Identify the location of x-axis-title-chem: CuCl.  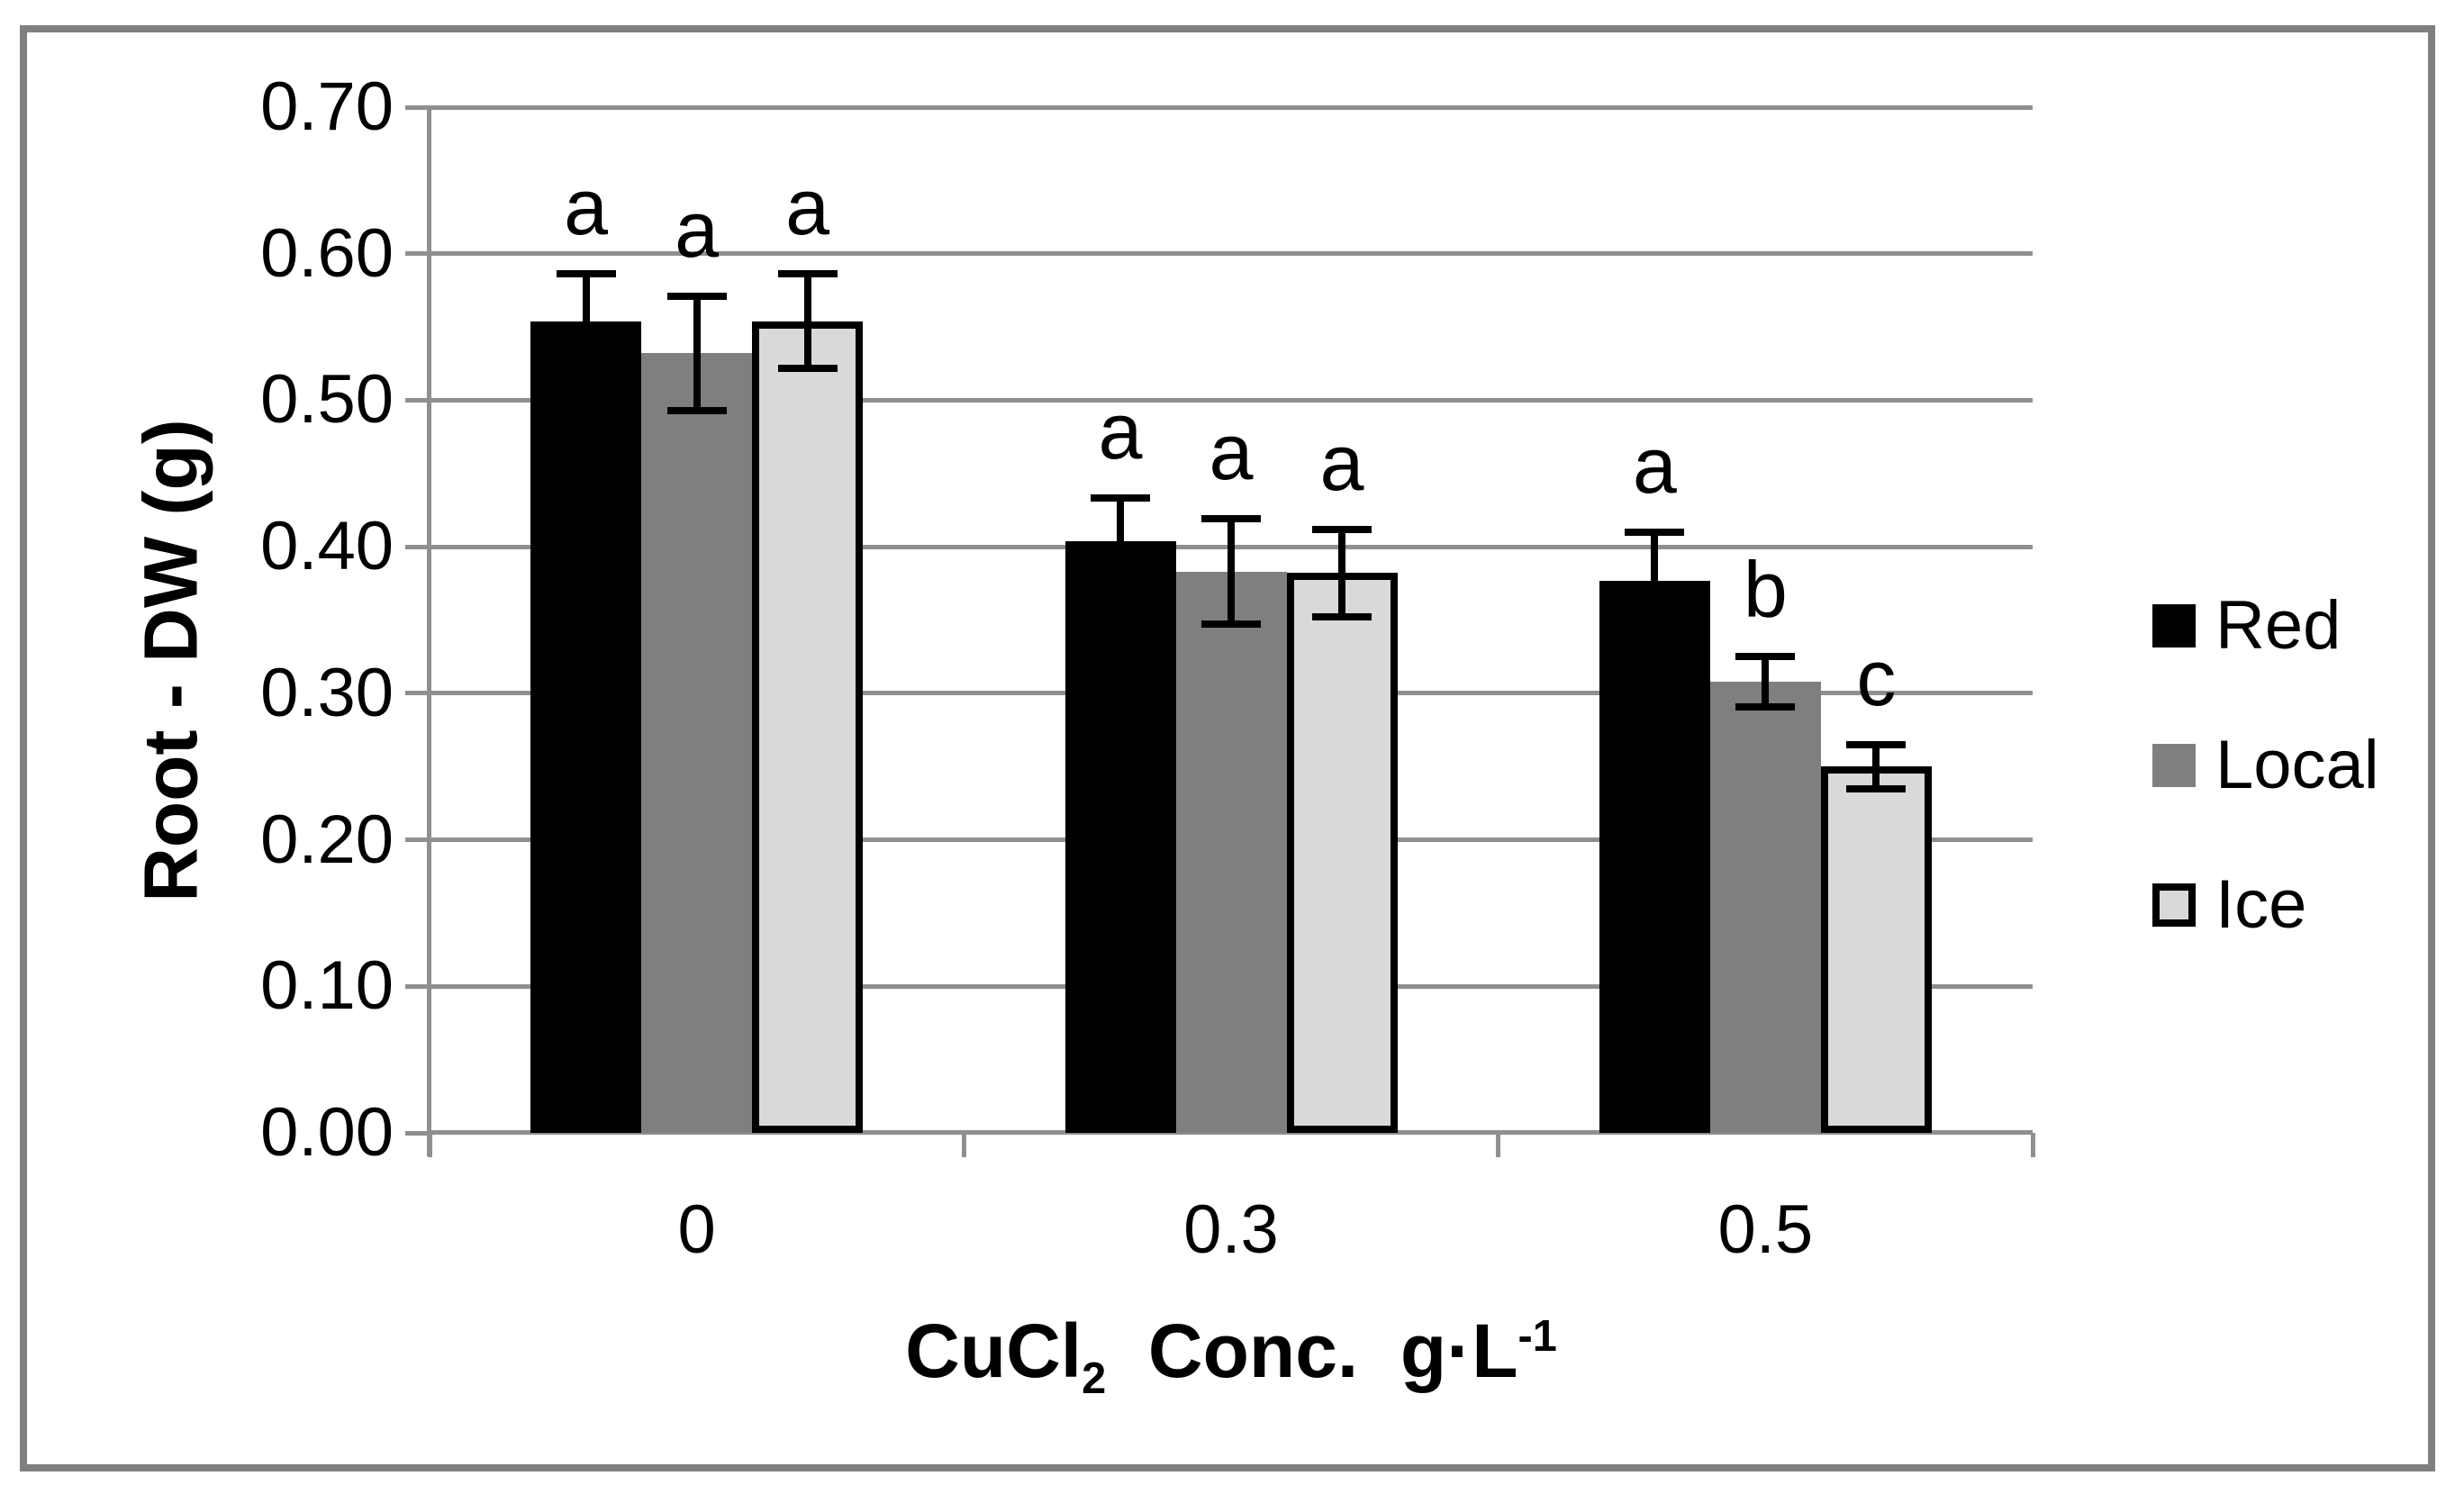
(994, 1350).